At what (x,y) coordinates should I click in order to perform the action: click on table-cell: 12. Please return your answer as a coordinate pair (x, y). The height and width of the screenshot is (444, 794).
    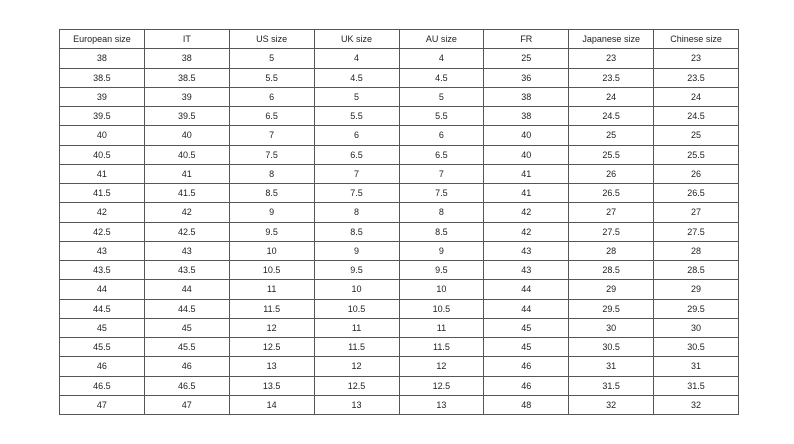
    Looking at the image, I should click on (271, 328).